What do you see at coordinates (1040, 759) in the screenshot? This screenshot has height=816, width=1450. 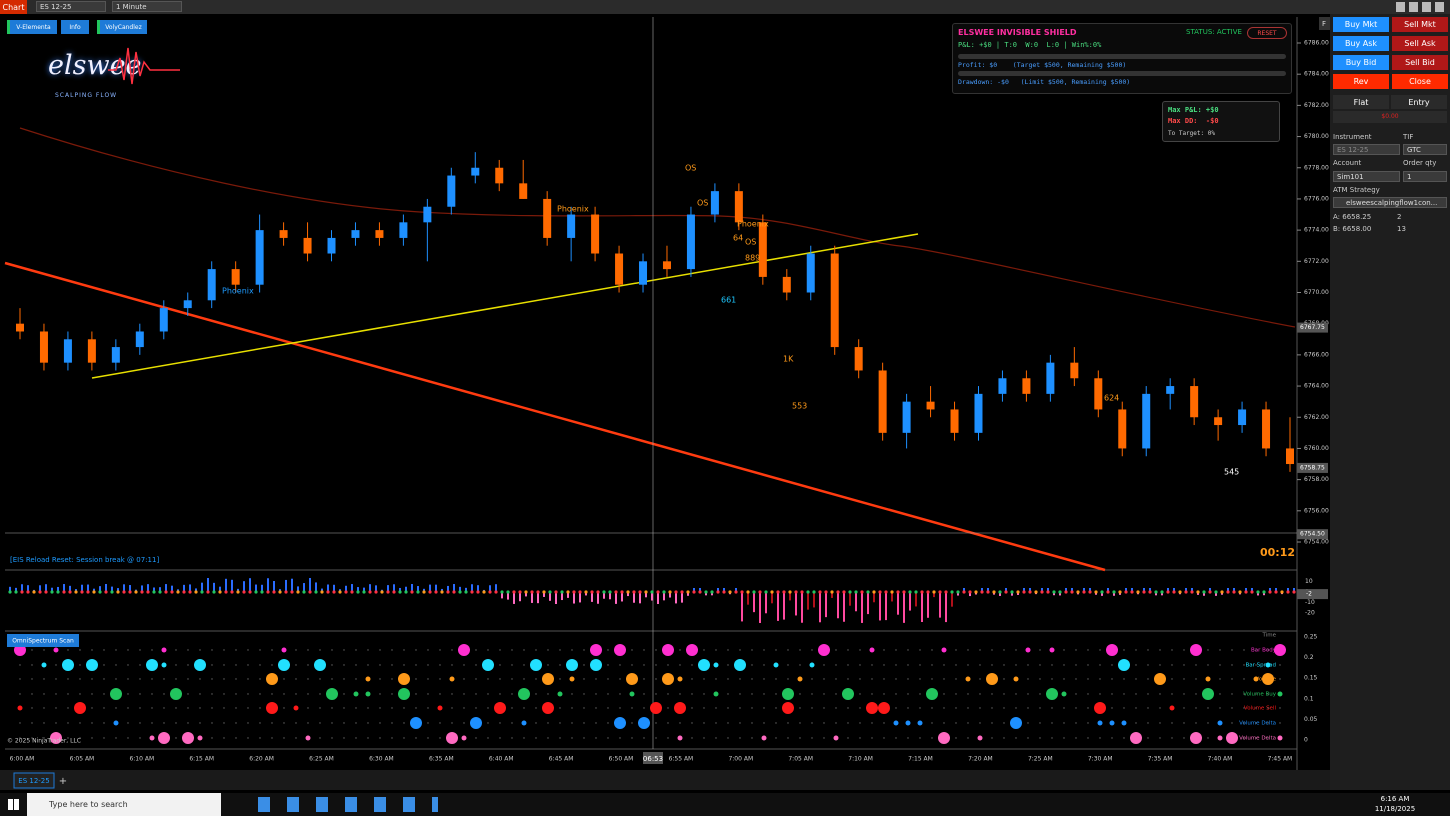 I see `time-label: 7:25 AM` at bounding box center [1040, 759].